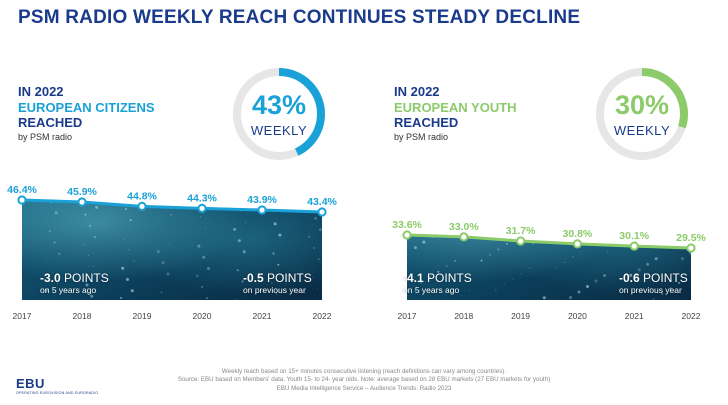 This screenshot has height=405, width=728. Describe the element at coordinates (86, 278) in the screenshot. I see `citizens-note-5yr-points: POINTS` at that location.